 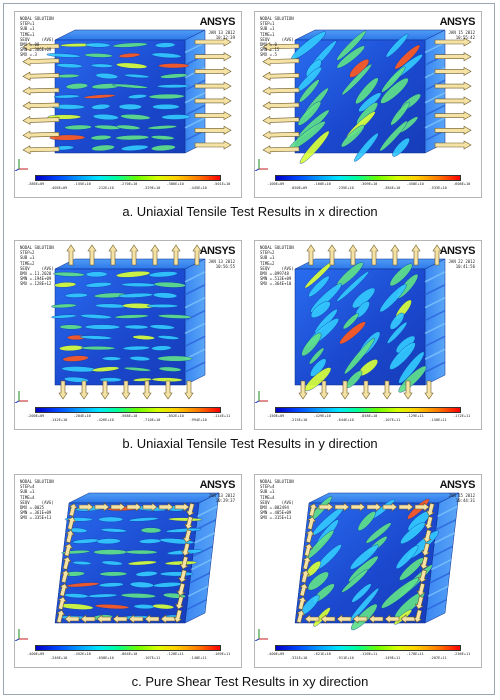 I want to click on legend-tick-label: .284E+10, so click(x=82, y=416).